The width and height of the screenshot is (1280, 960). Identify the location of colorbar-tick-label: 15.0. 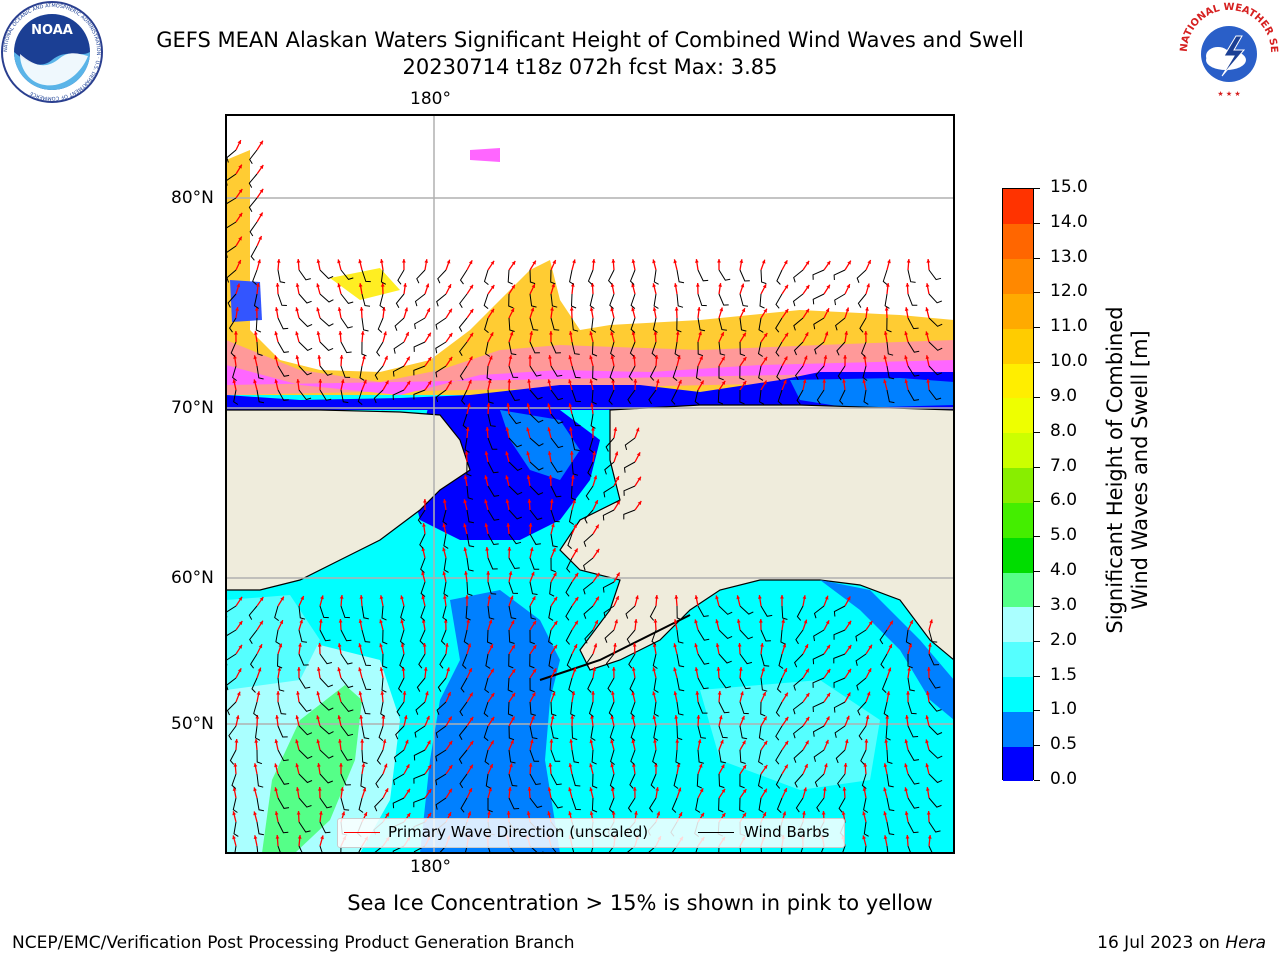
(1069, 187).